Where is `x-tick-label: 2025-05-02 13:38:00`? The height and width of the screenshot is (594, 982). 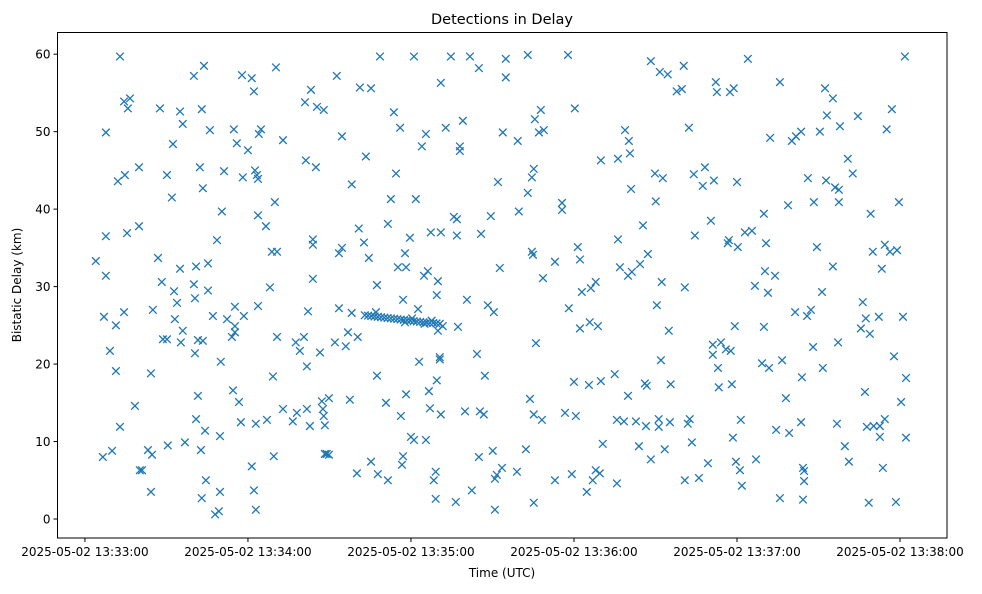
x-tick-label: 2025-05-02 13:38:00 is located at coordinates (899, 552).